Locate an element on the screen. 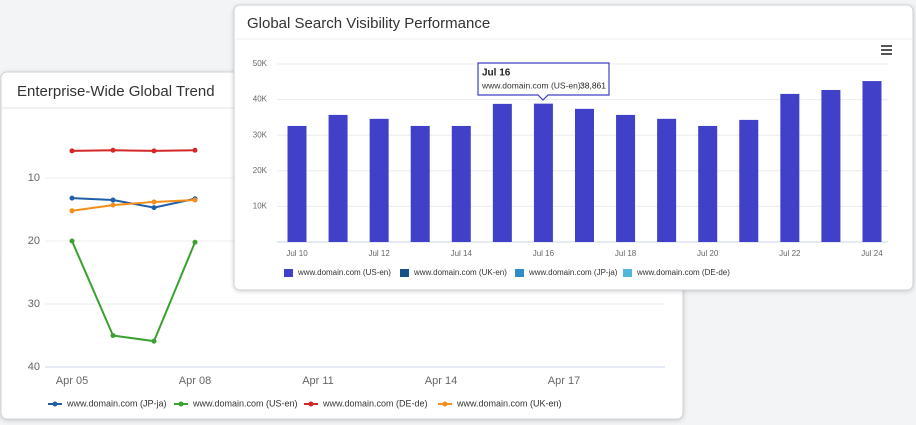 This screenshot has height=425, width=916. tooltip: Jul 16 www.domain.com (US-en): 38,861 is located at coordinates (543, 81).